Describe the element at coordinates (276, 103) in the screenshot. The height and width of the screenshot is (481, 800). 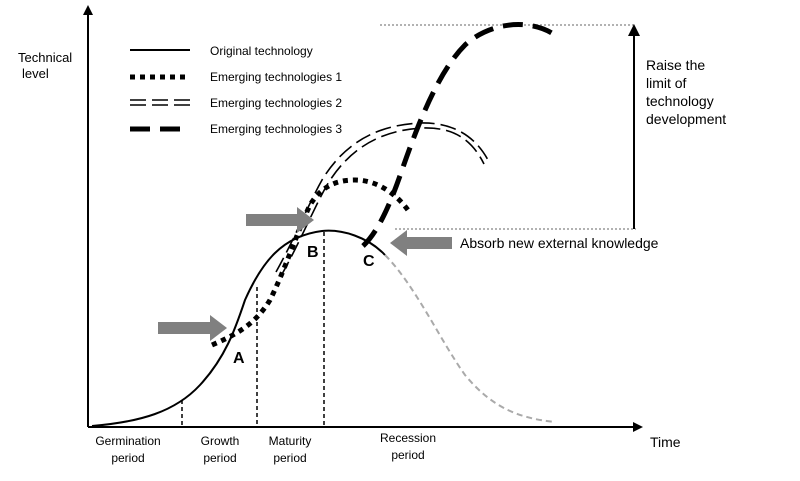
I see `legend-label-emerging-2: Emerging technologies 2` at that location.